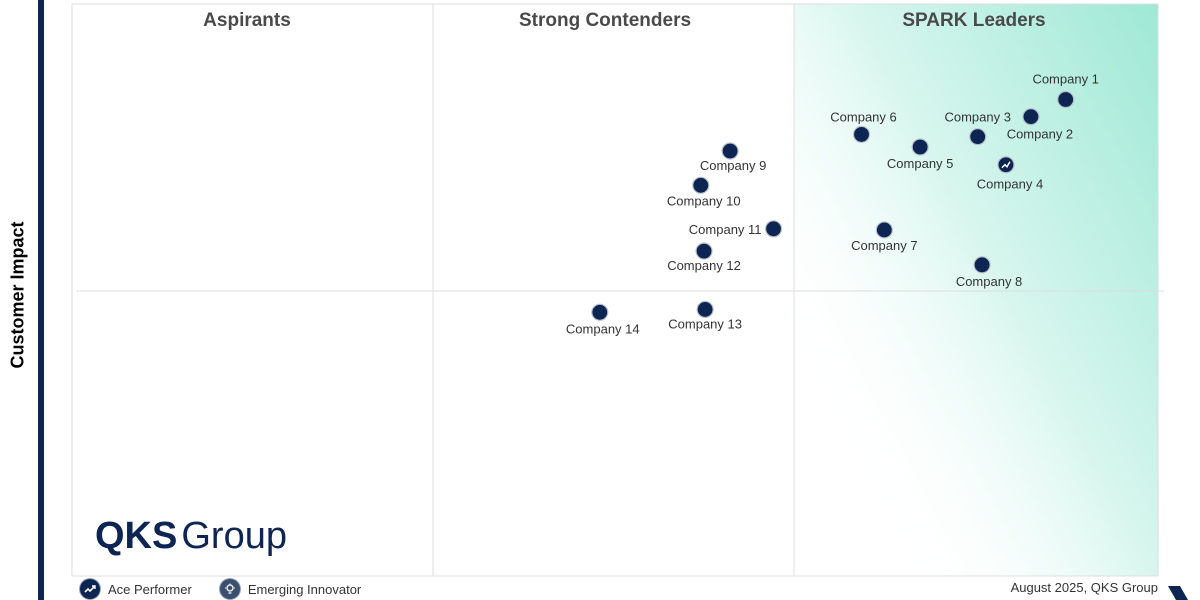  I want to click on logo-bold-text: QKS, so click(136, 536).